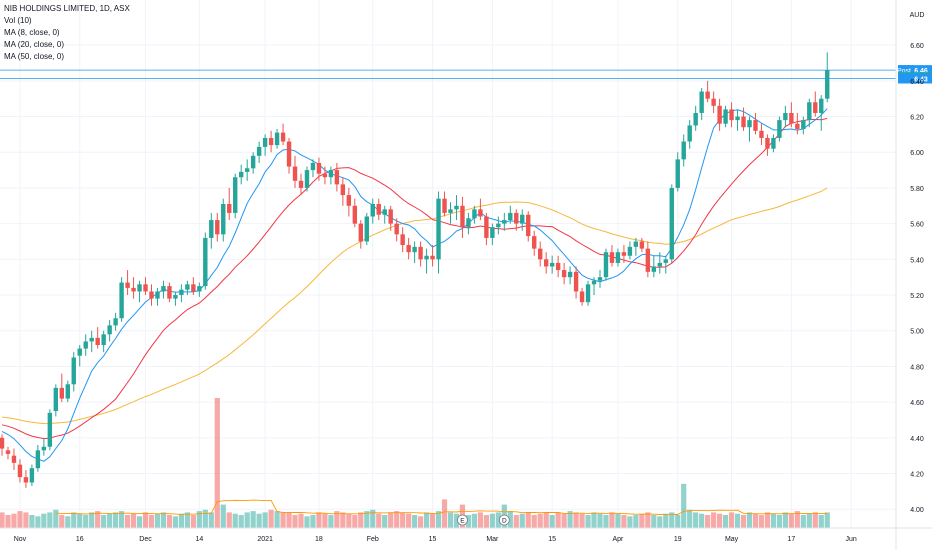 The image size is (932, 555). What do you see at coordinates (373, 539) in the screenshot?
I see `time-tick-label: Feb` at bounding box center [373, 539].